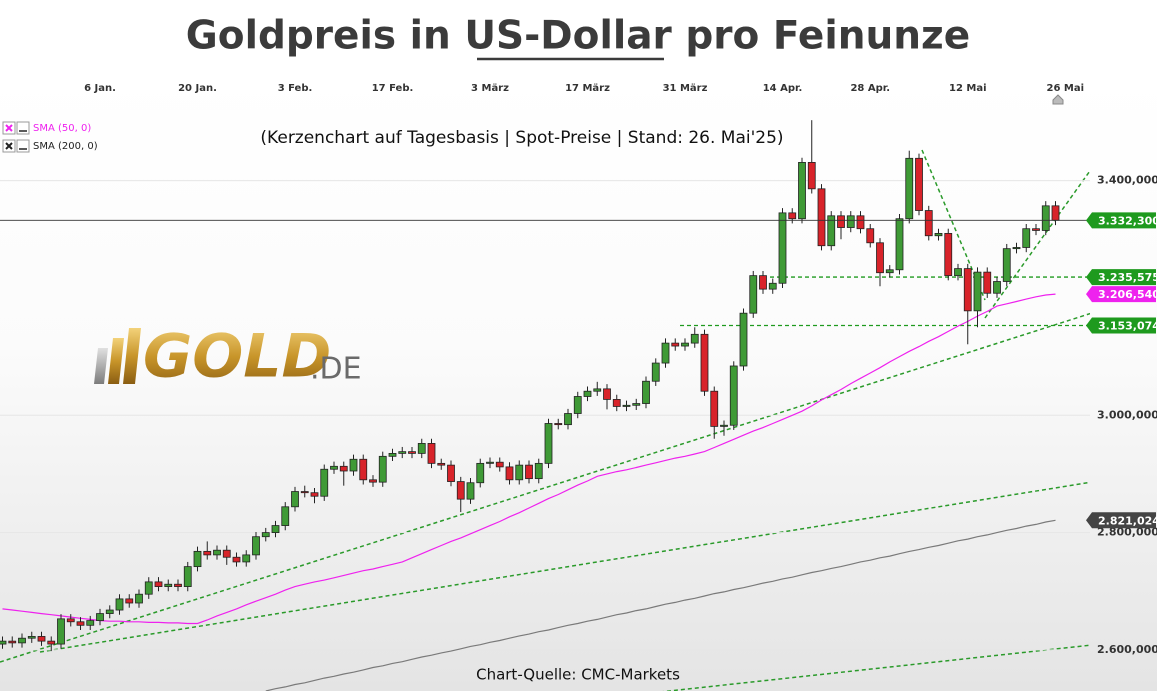 This screenshot has width=1157, height=691. What do you see at coordinates (1127, 294) in the screenshot?
I see `sma-label: 3.206,540` at bounding box center [1127, 294].